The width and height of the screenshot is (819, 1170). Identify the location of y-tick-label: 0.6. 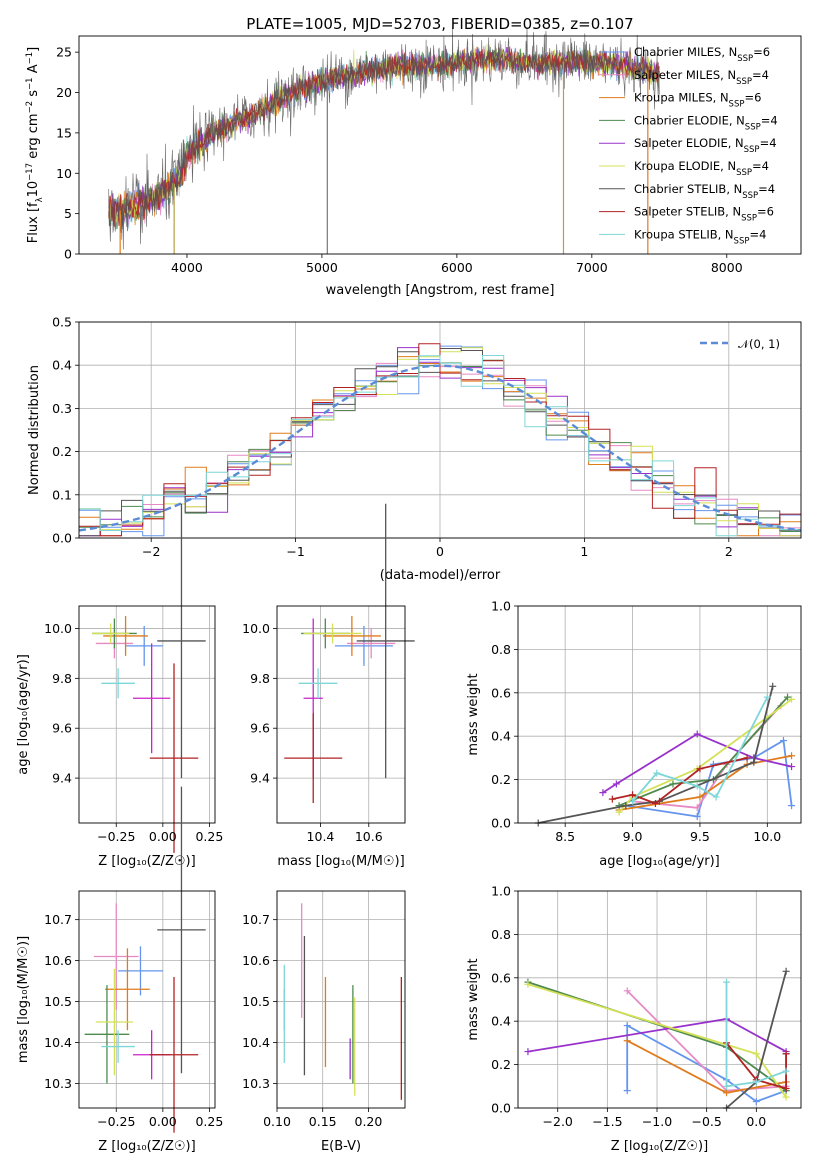
(501, 692).